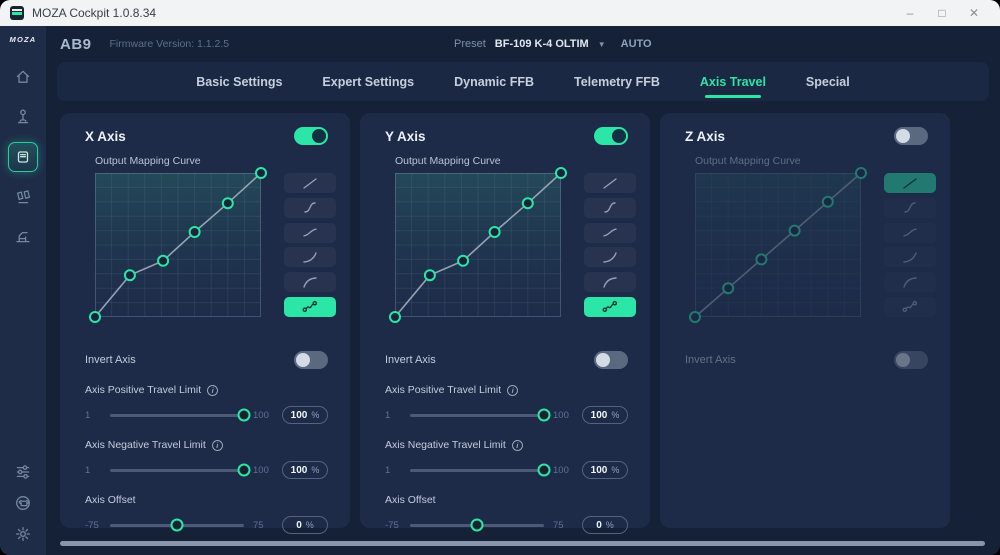  I want to click on slider-min-label: 1, so click(388, 470).